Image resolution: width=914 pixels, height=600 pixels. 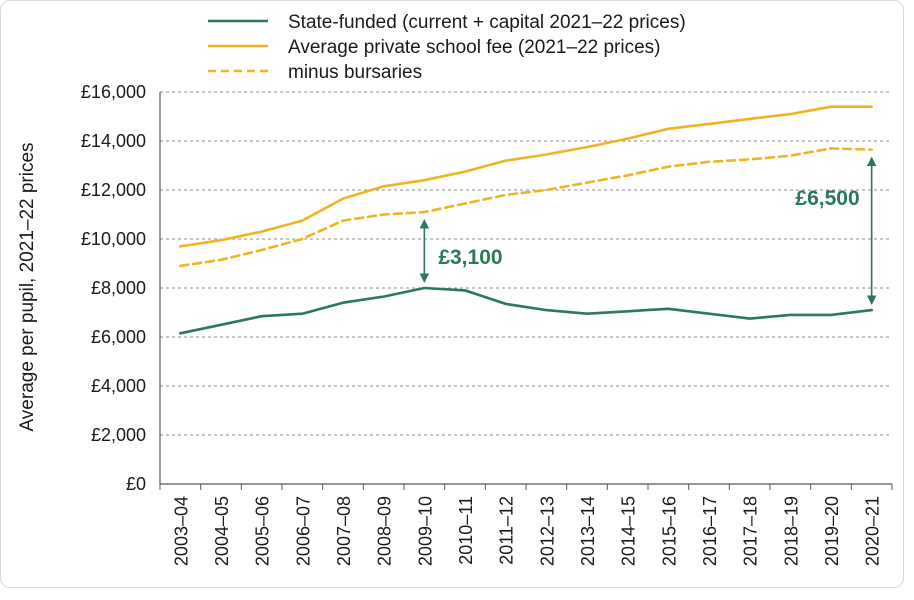 I want to click on y-tick-label: £16,000, so click(x=113, y=92).